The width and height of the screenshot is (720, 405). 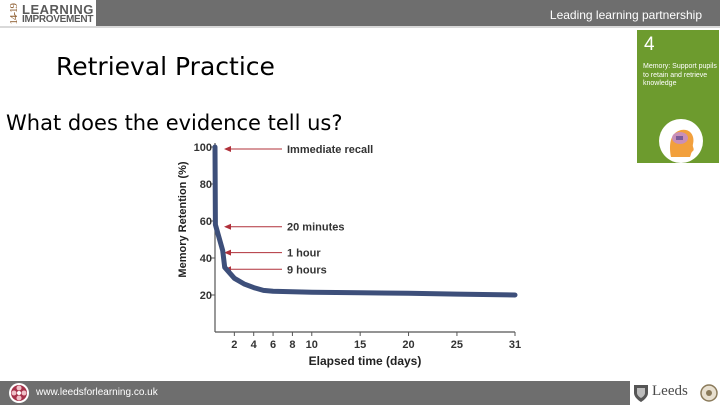 I want to click on x-tick-label: 31, so click(x=515, y=345).